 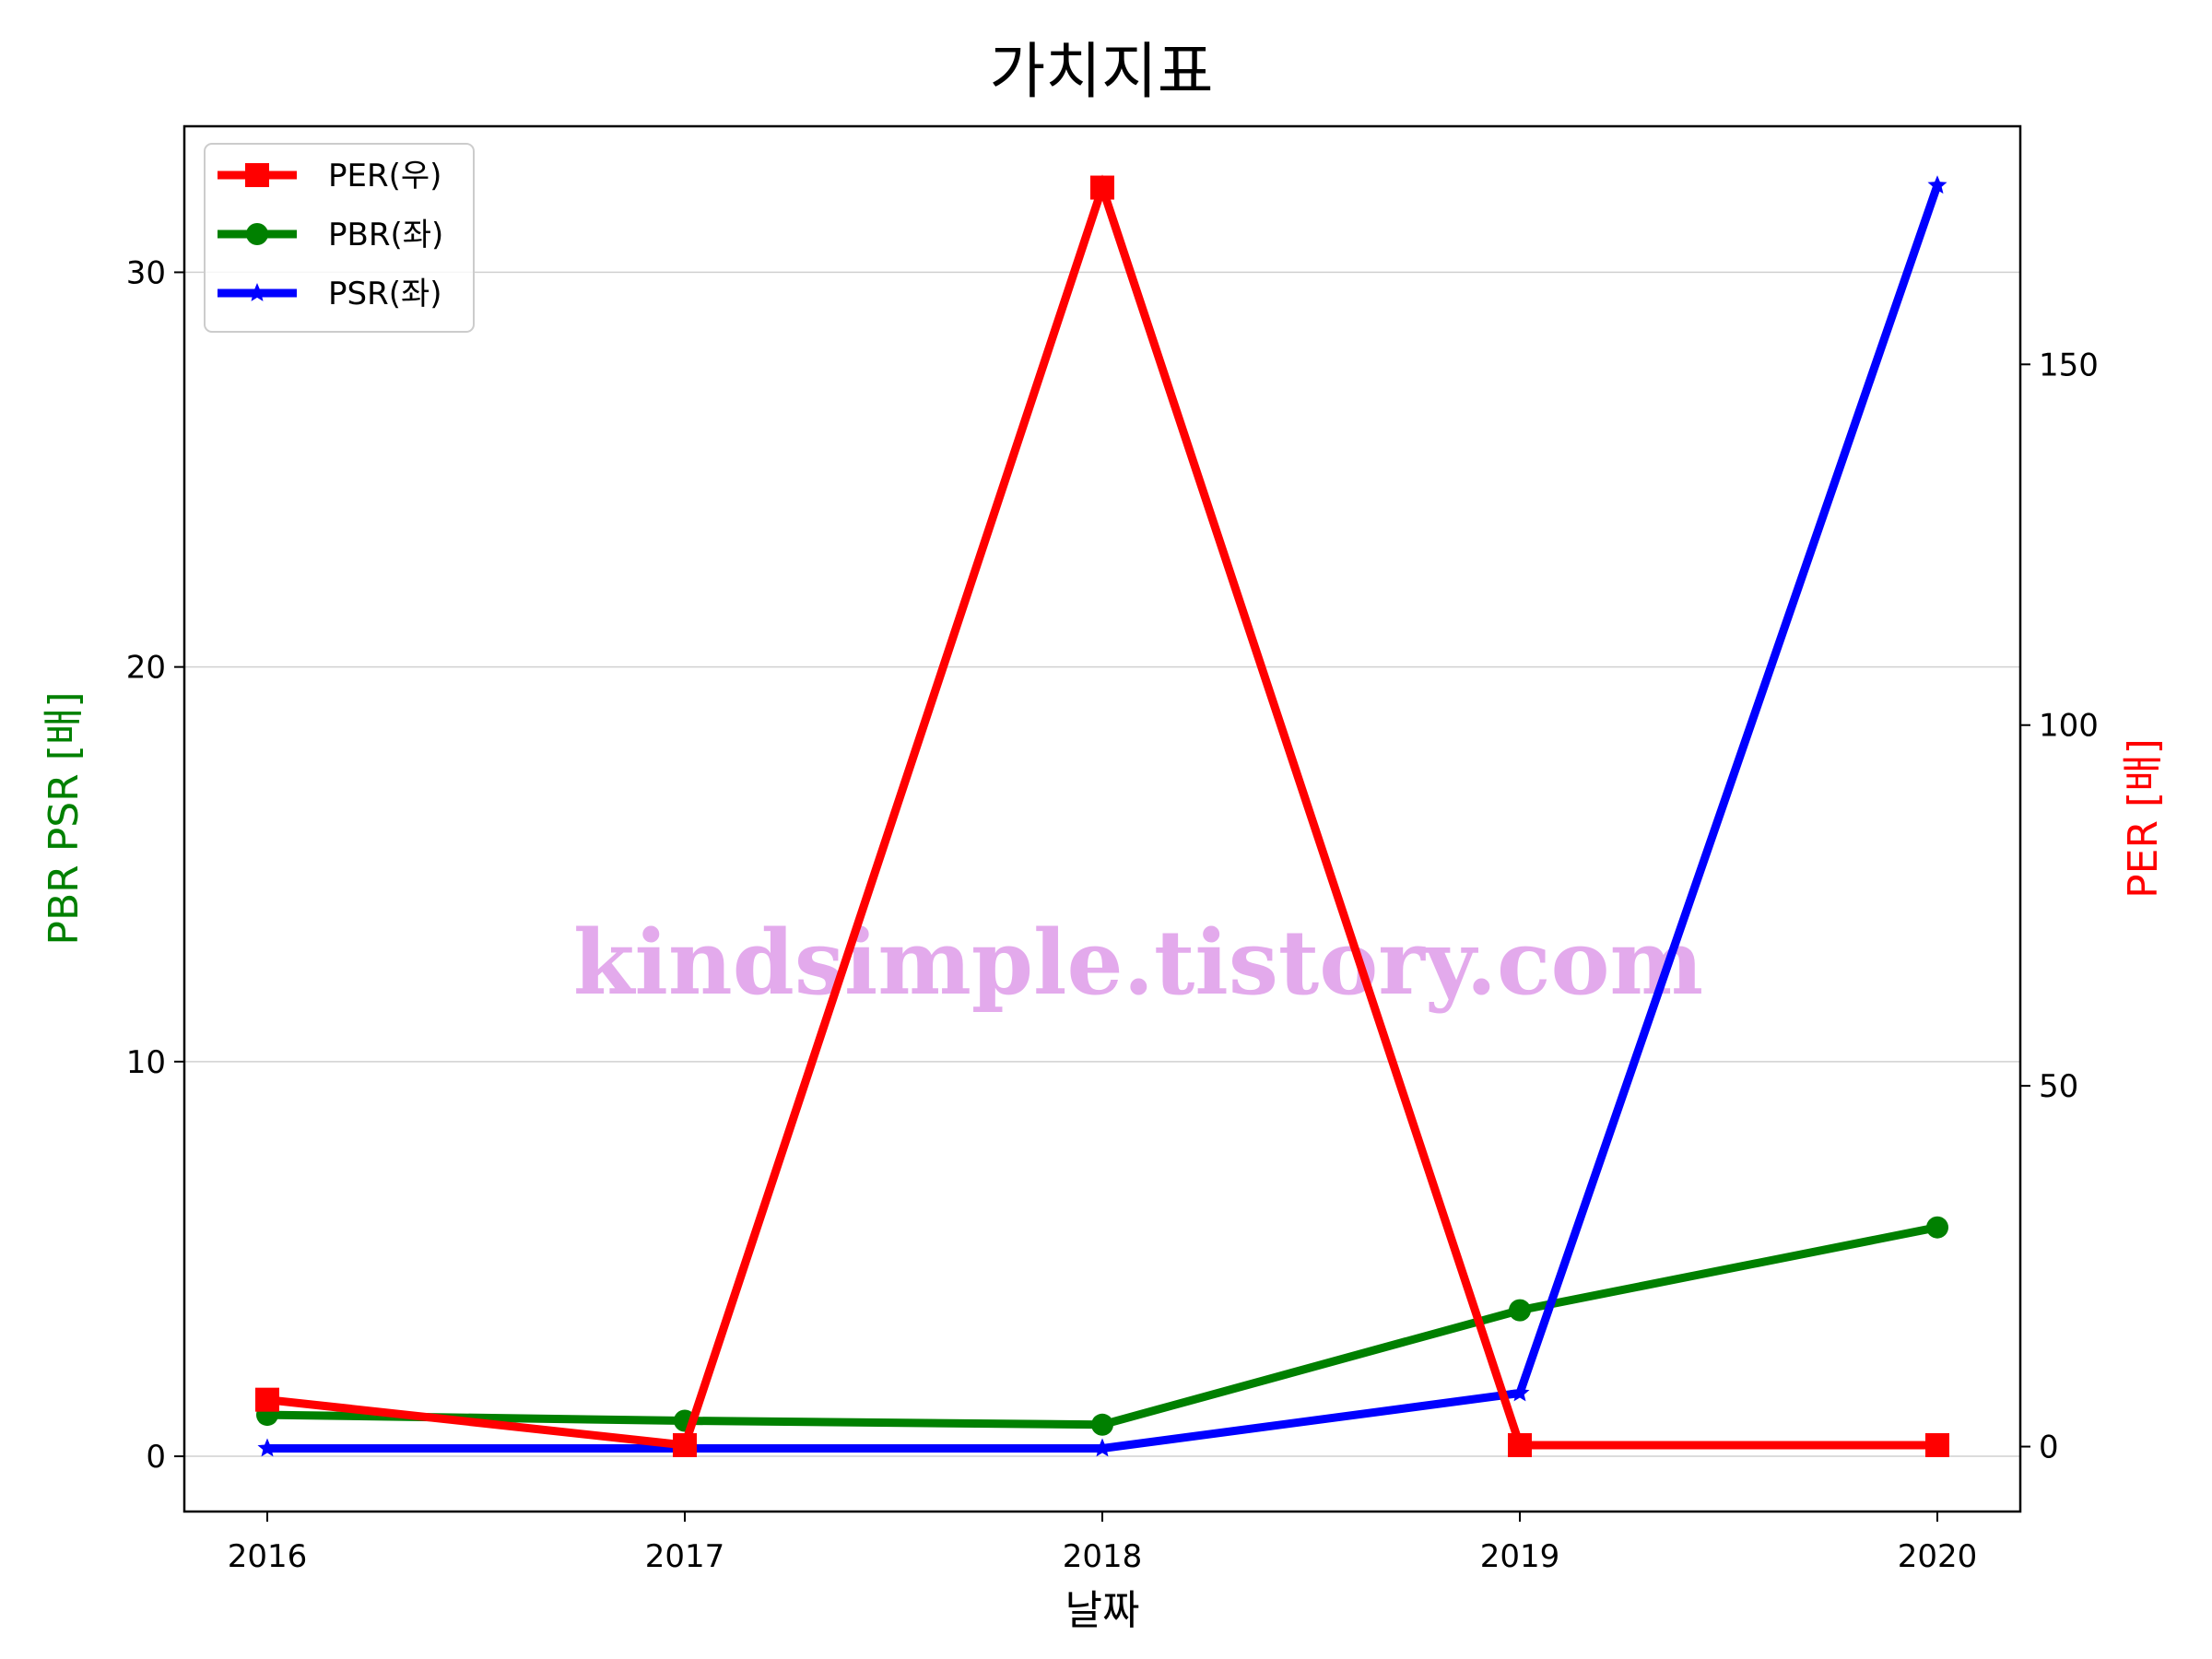 What do you see at coordinates (146, 668) in the screenshot?
I see `left-tick-label: 20` at bounding box center [146, 668].